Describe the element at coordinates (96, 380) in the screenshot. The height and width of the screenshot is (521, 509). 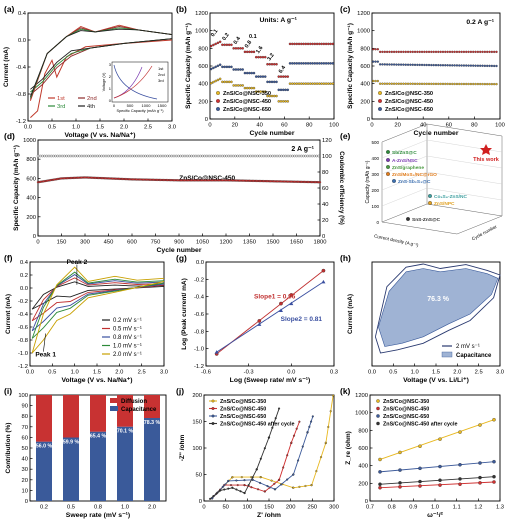
I see `x-axis-label: Voltage (V vs. Na/Na⁺)` at that location.